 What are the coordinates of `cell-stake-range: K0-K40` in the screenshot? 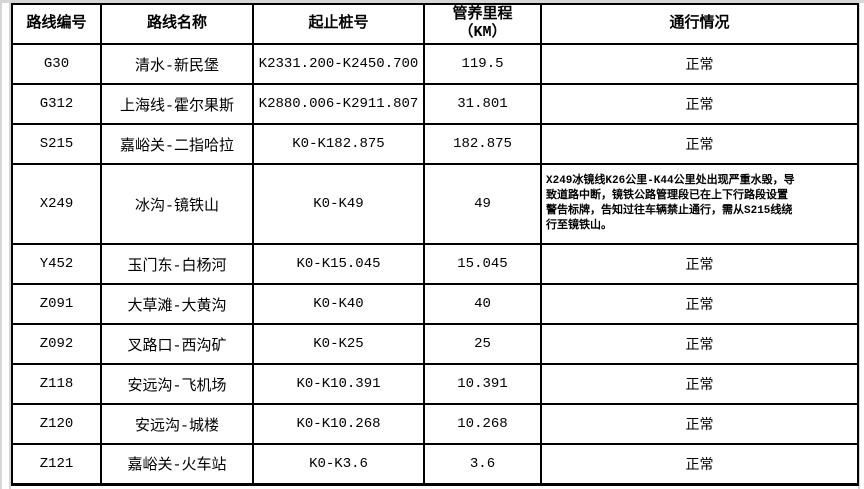 It's located at (338, 304).